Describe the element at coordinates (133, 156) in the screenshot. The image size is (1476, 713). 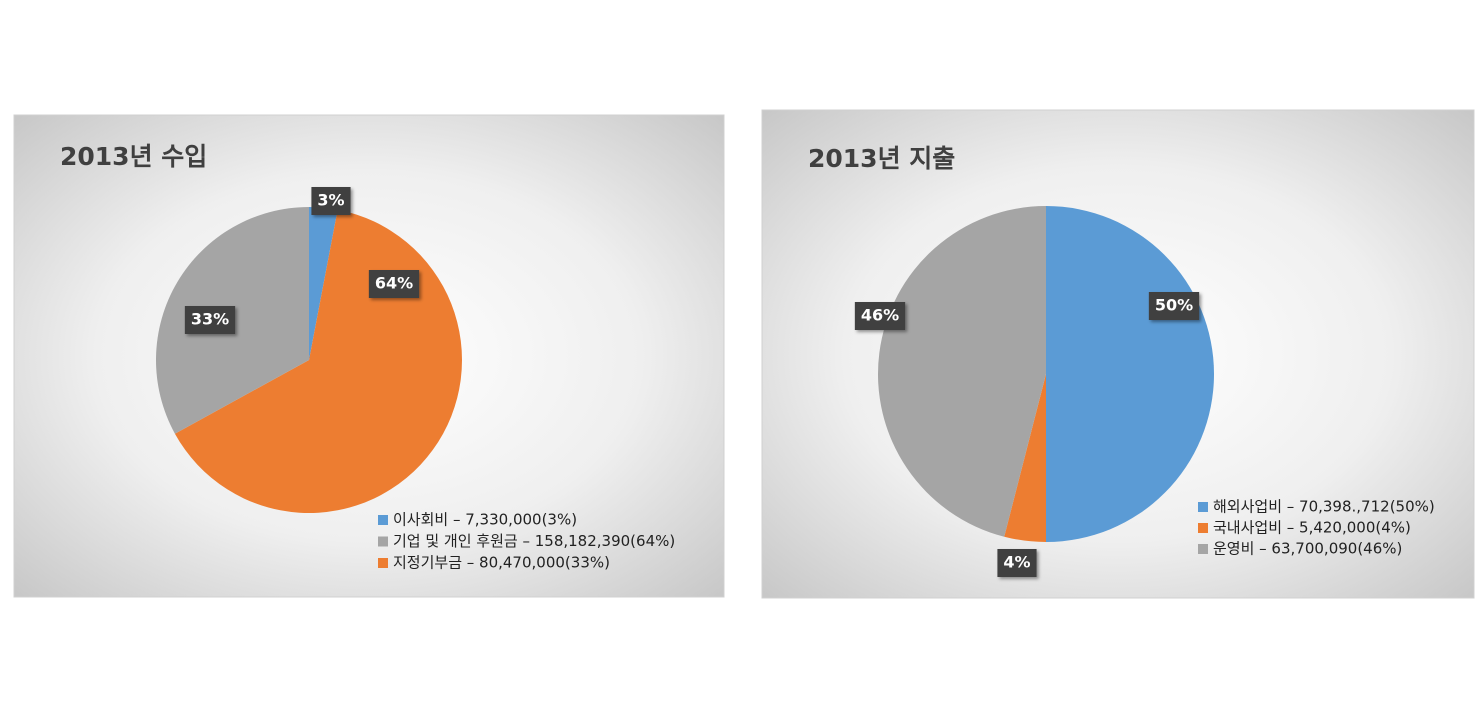
I see `chart-title: 2013년 수입` at that location.